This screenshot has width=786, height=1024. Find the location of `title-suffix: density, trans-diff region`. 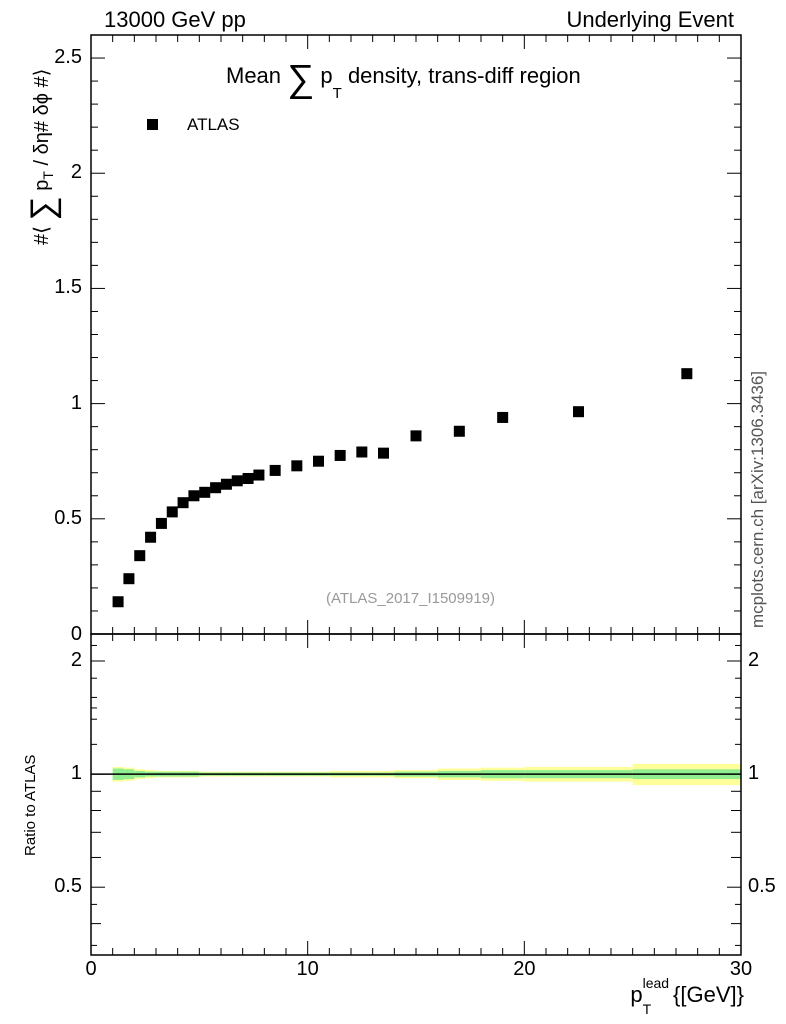

title-suffix: density, trans-diff region is located at coordinates (464, 75).